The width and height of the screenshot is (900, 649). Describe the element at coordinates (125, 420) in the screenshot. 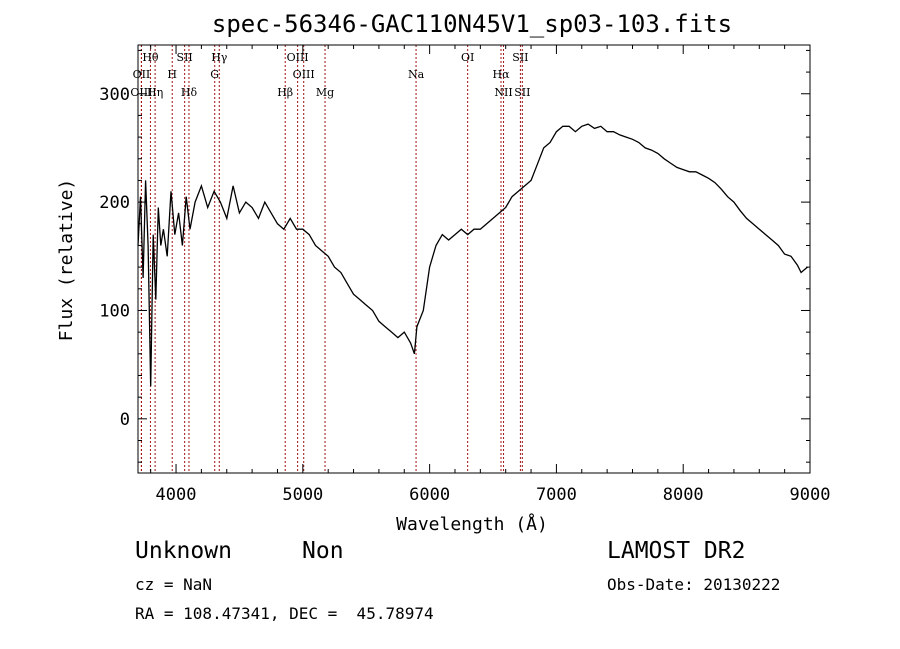

I see `y-tick-label-0: 0` at that location.